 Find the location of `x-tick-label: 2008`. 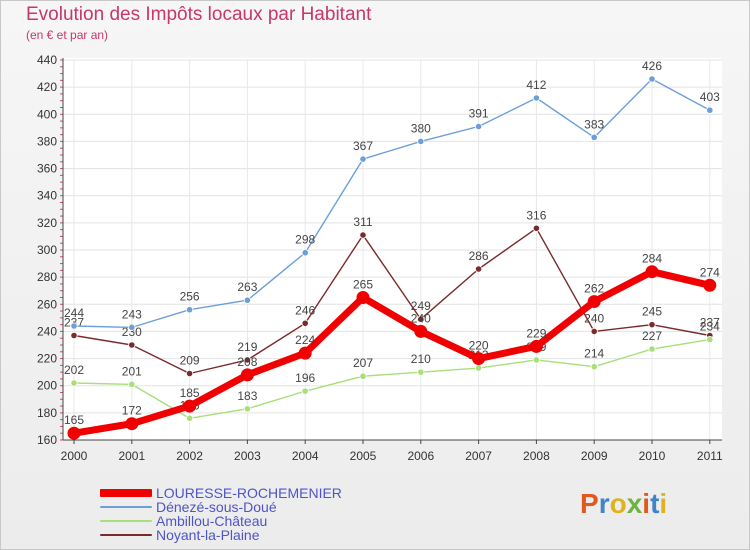

x-tick-label: 2008 is located at coordinates (536, 456).